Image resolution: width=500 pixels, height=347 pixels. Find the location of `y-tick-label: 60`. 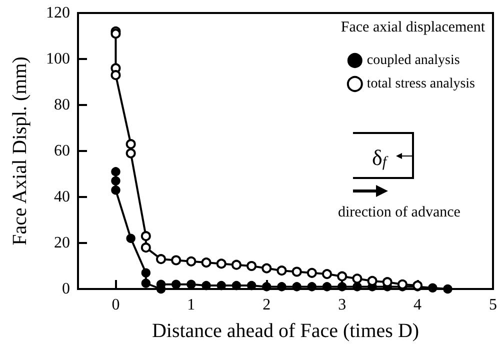

y-tick-label: 60 is located at coordinates (62, 151).